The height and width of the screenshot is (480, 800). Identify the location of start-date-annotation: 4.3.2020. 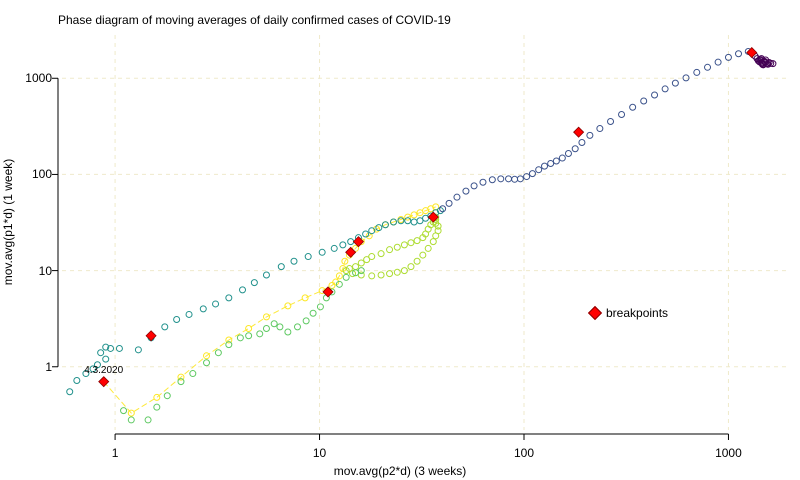
(104, 370).